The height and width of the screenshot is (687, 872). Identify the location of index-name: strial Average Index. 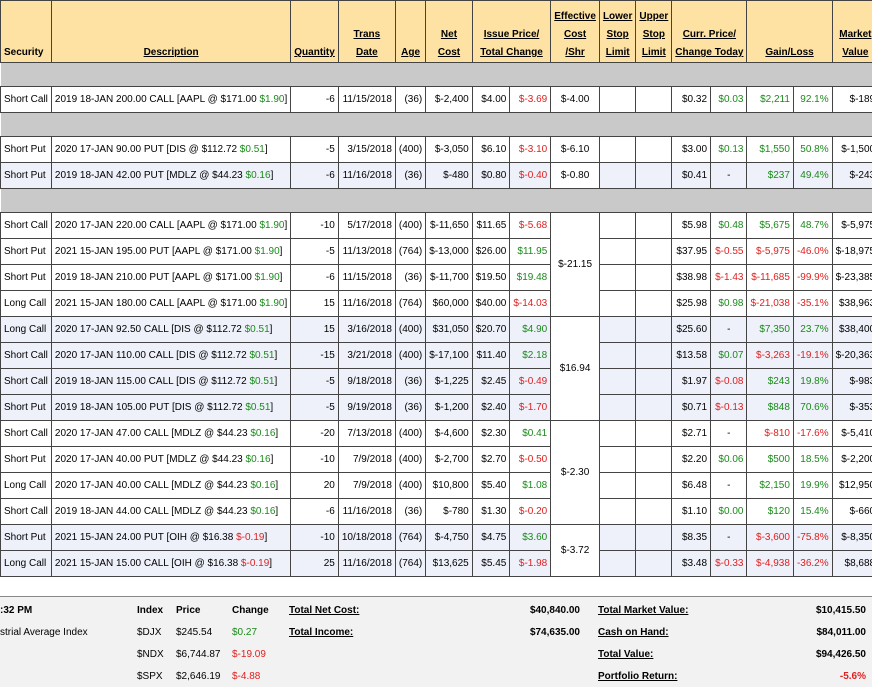
(44, 632).